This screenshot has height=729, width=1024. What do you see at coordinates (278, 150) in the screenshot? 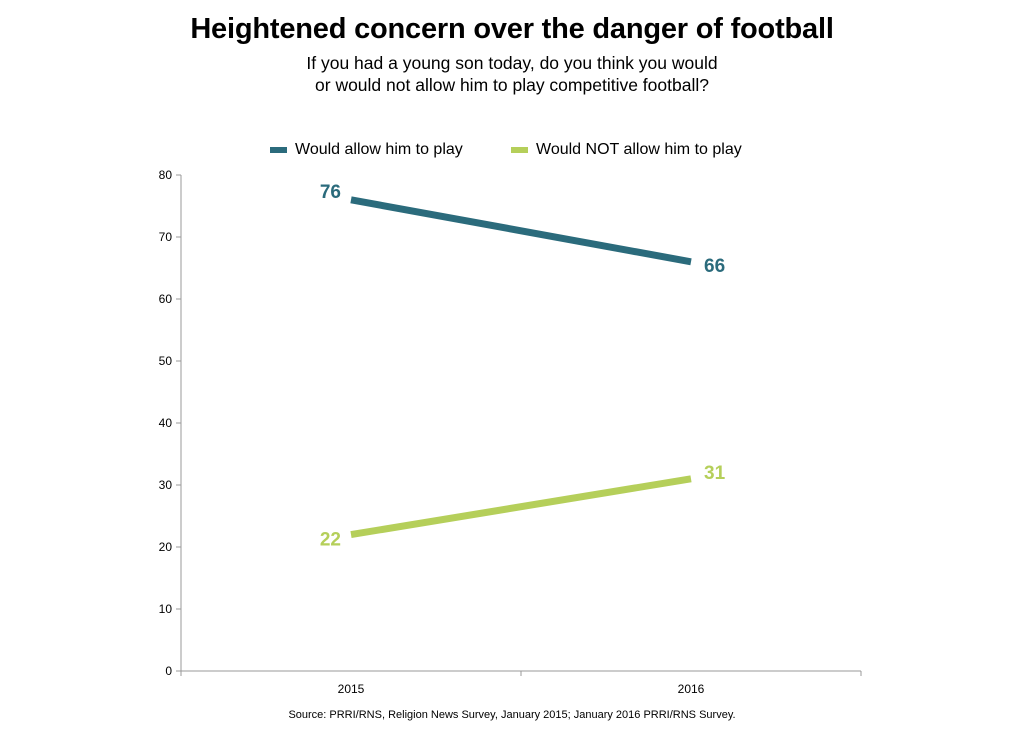
I see `legend-swatch-allow` at bounding box center [278, 150].